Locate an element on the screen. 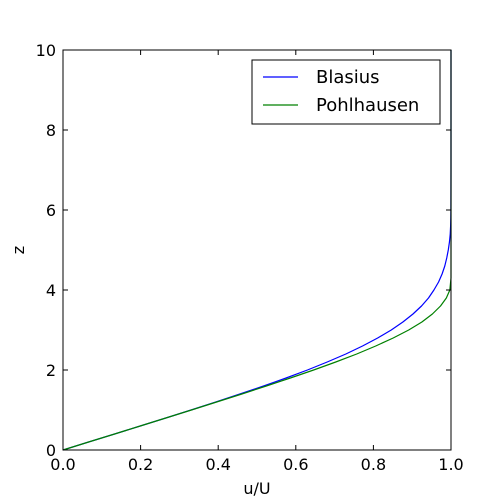 This screenshot has height=500, width=500. y-tick-label: 0 is located at coordinates (51, 450).